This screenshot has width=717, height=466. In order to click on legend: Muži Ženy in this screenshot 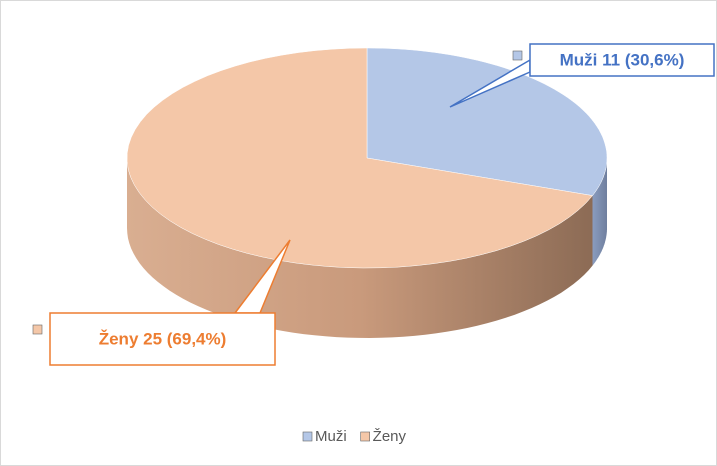, I will do `click(354, 436)`.